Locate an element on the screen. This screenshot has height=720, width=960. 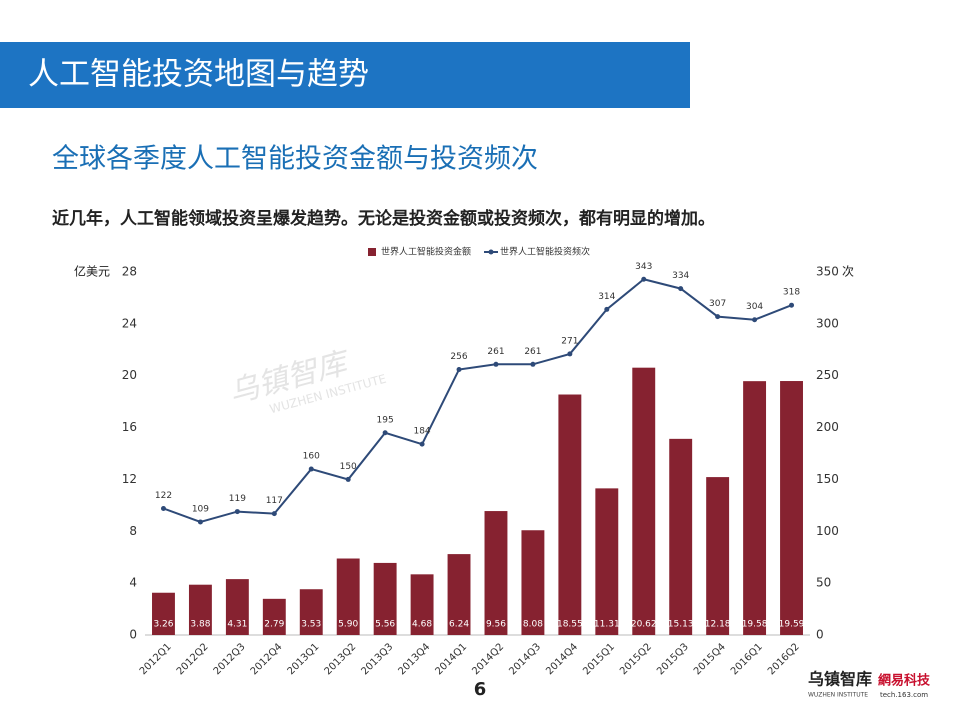
line-value-label: 314 is located at coordinates (606, 297).